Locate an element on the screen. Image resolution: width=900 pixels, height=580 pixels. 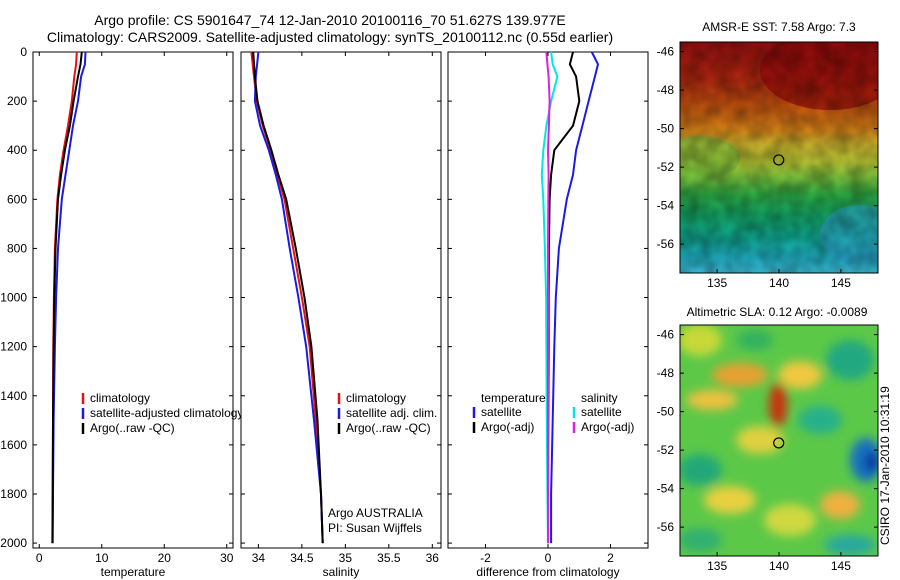
depth-tick-label: 1200 is located at coordinates (13, 347).